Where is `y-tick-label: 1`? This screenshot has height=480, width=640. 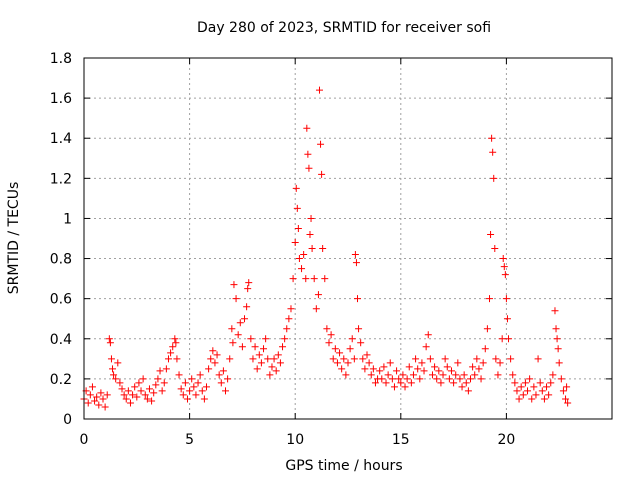
y-tick-label: 1 is located at coordinates (67, 219).